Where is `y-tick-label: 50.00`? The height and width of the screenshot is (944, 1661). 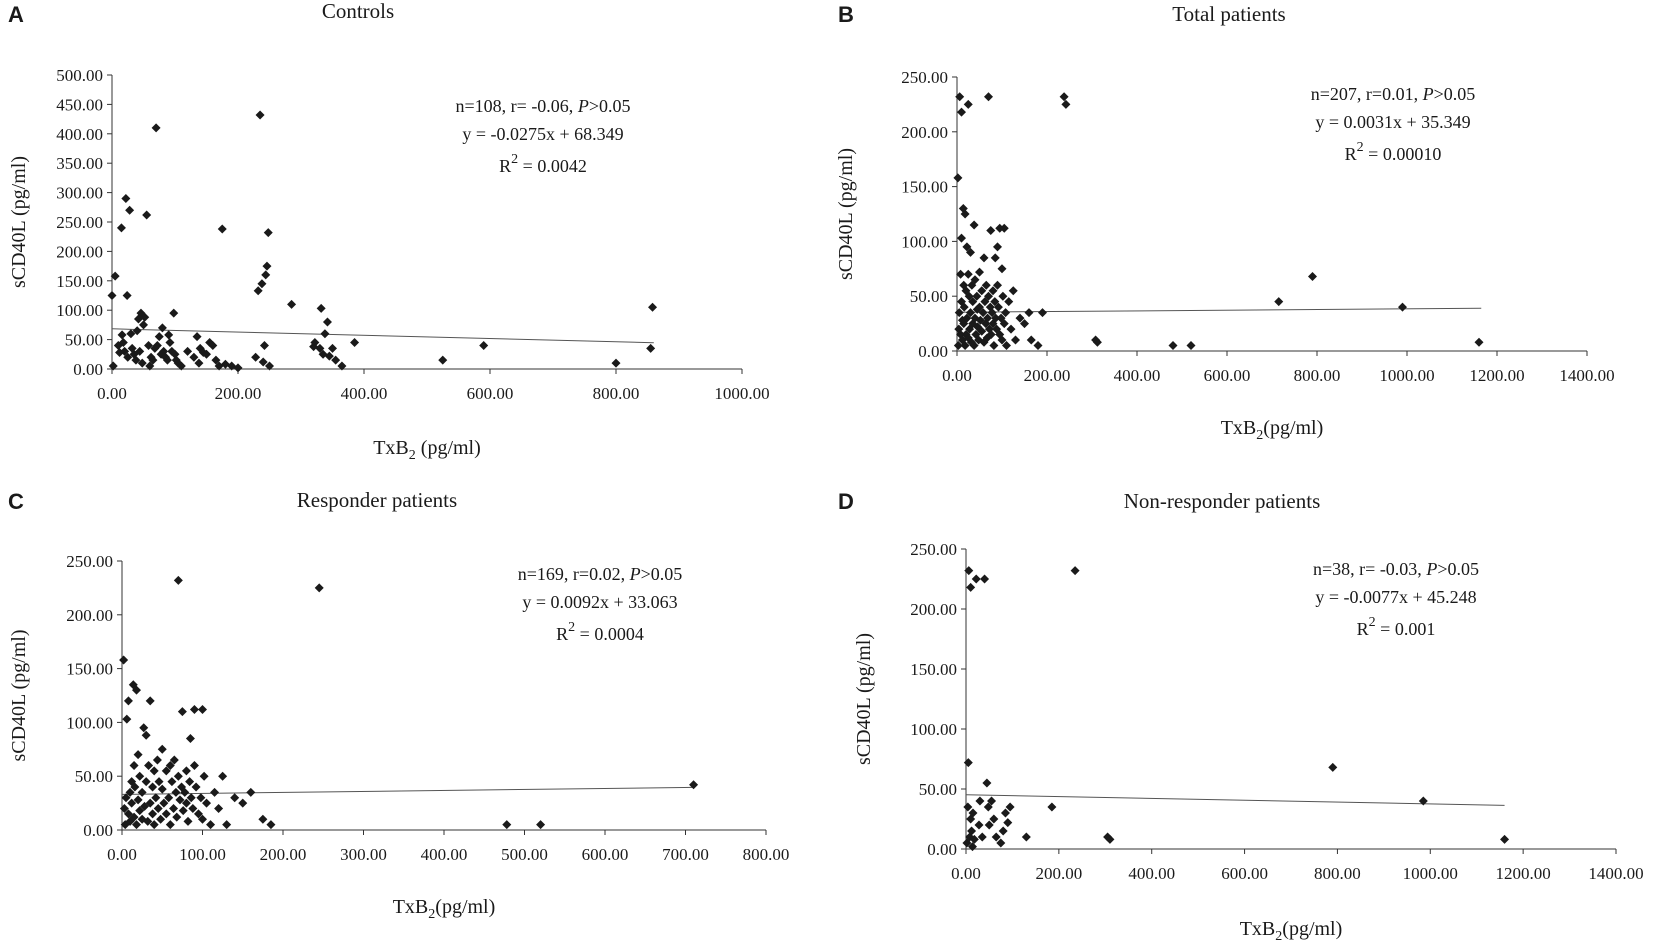 y-tick-label: 50.00 is located at coordinates (938, 789).